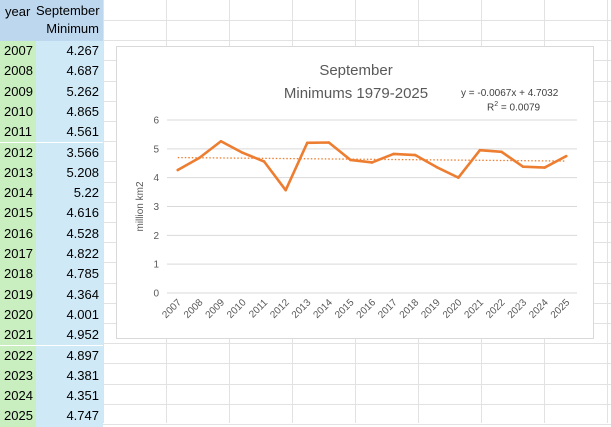 The height and width of the screenshot is (427, 611). What do you see at coordinates (18, 294) in the screenshot?
I see `year-cell: 2019` at bounding box center [18, 294].